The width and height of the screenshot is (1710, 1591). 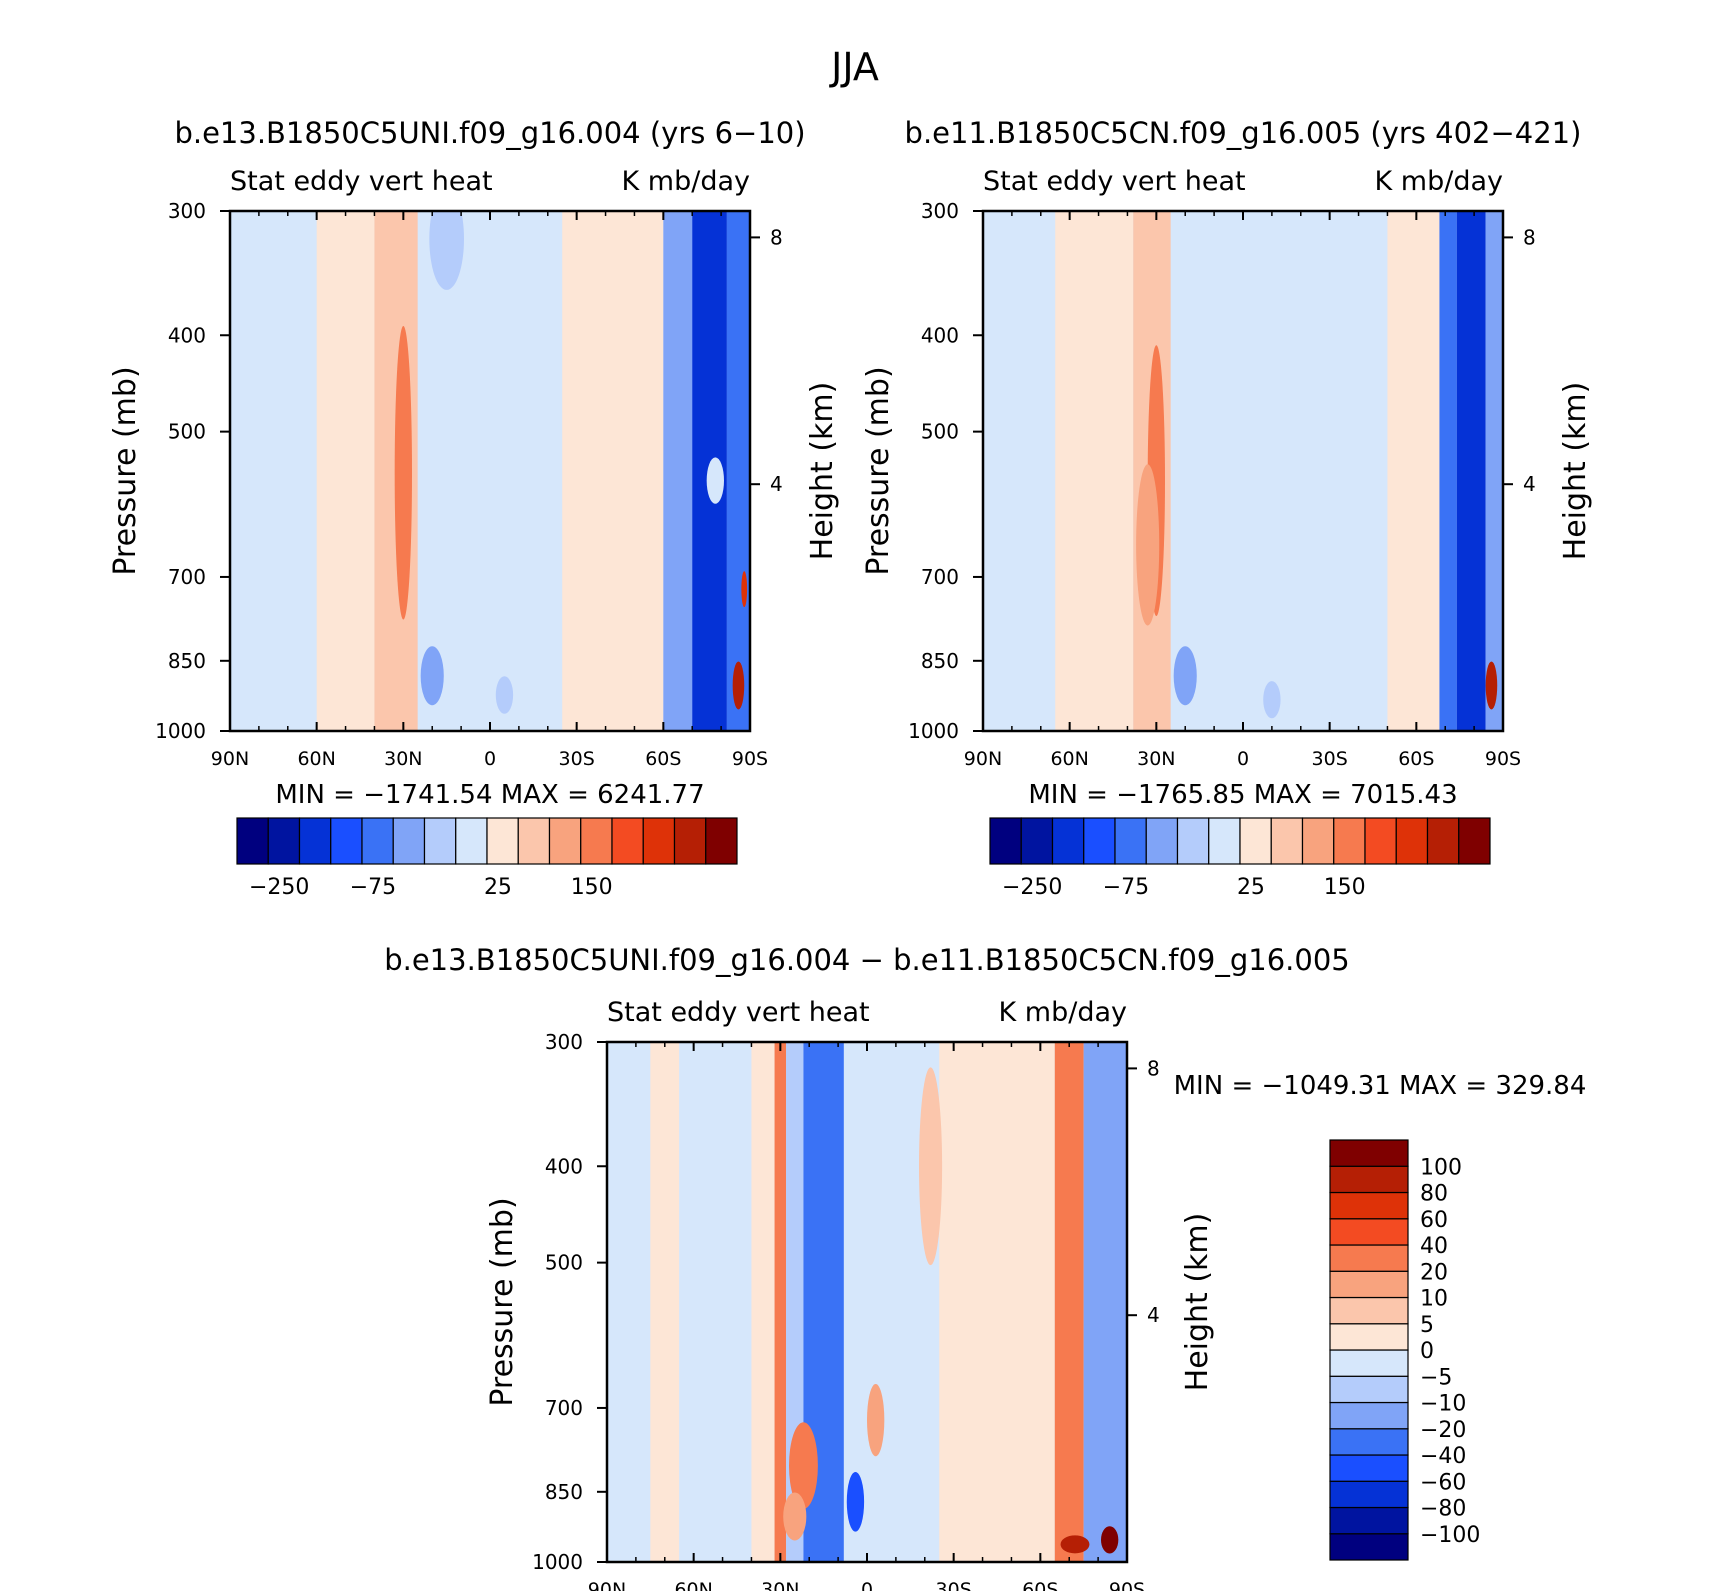 I want to click on colorbar-label: −40, so click(x=1443, y=1456).